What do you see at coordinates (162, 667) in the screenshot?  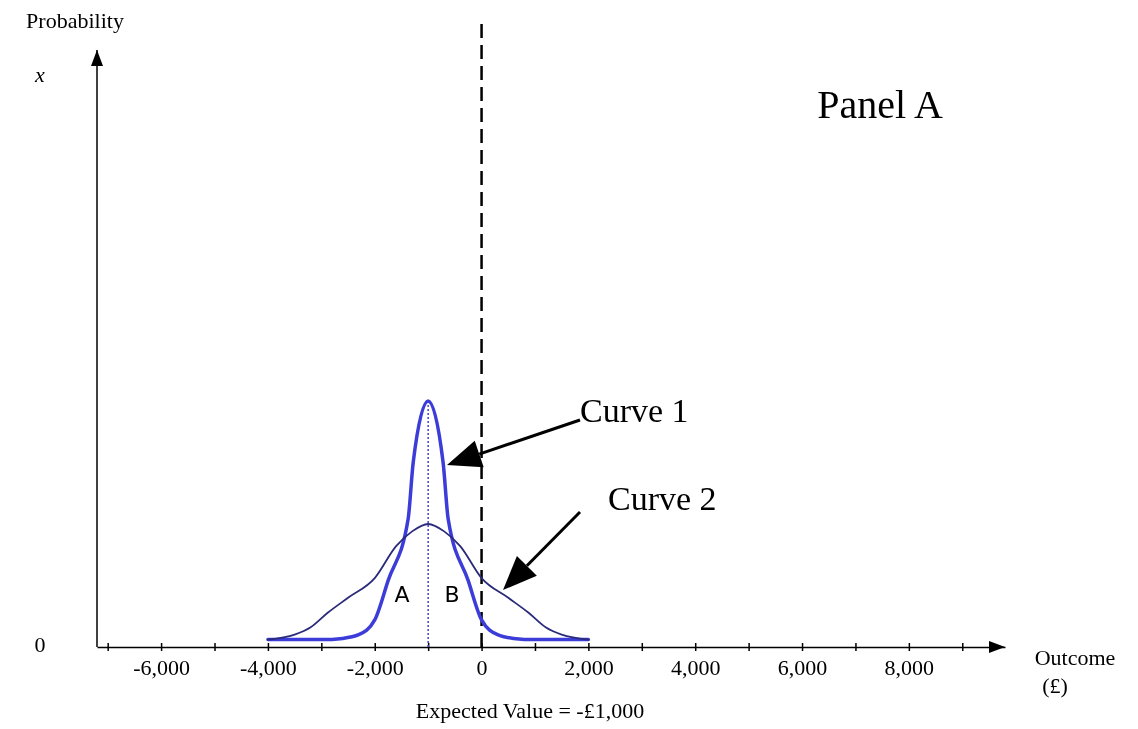 I see `x-tick-label: -6,000` at bounding box center [162, 667].